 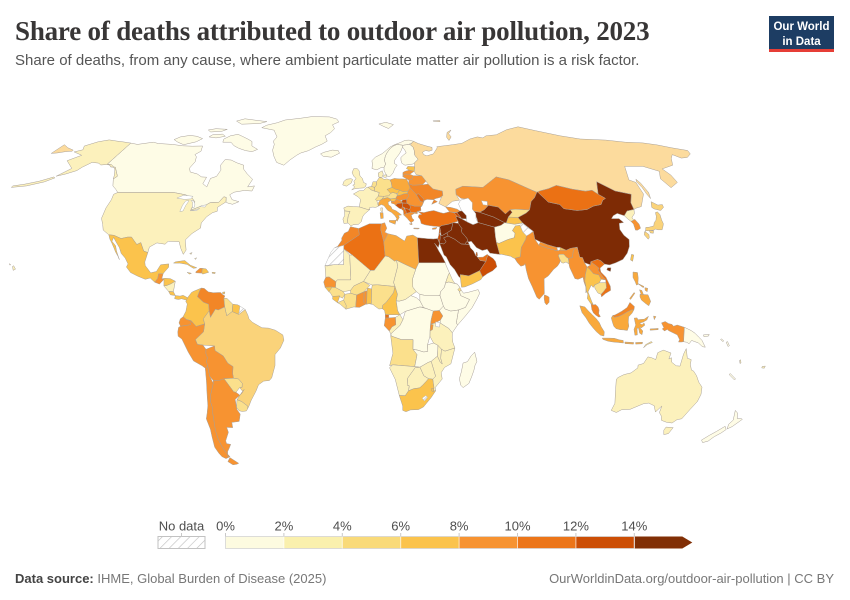 I want to click on svg-text: No data, so click(x=182, y=526).